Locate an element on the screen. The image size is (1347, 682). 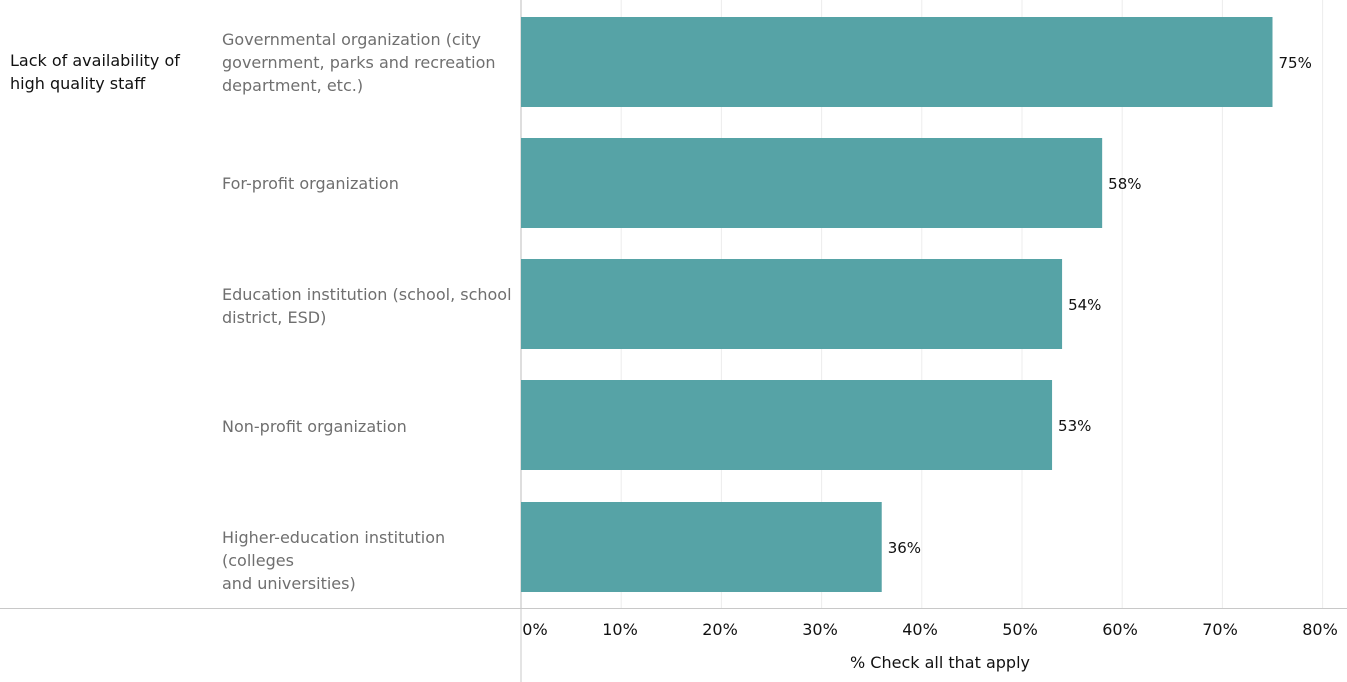
x-tick-label: 10% is located at coordinates (620, 629).